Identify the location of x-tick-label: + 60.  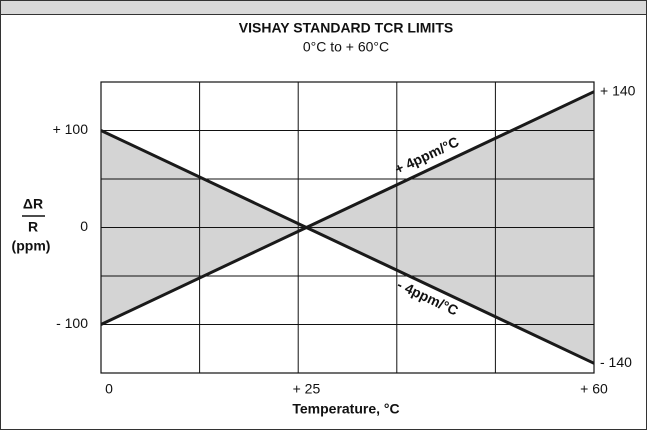
(594, 389).